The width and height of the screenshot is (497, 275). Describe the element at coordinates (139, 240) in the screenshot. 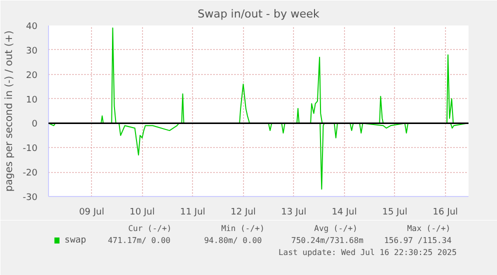

I see `text: 471.17m/ 0.00` at that location.